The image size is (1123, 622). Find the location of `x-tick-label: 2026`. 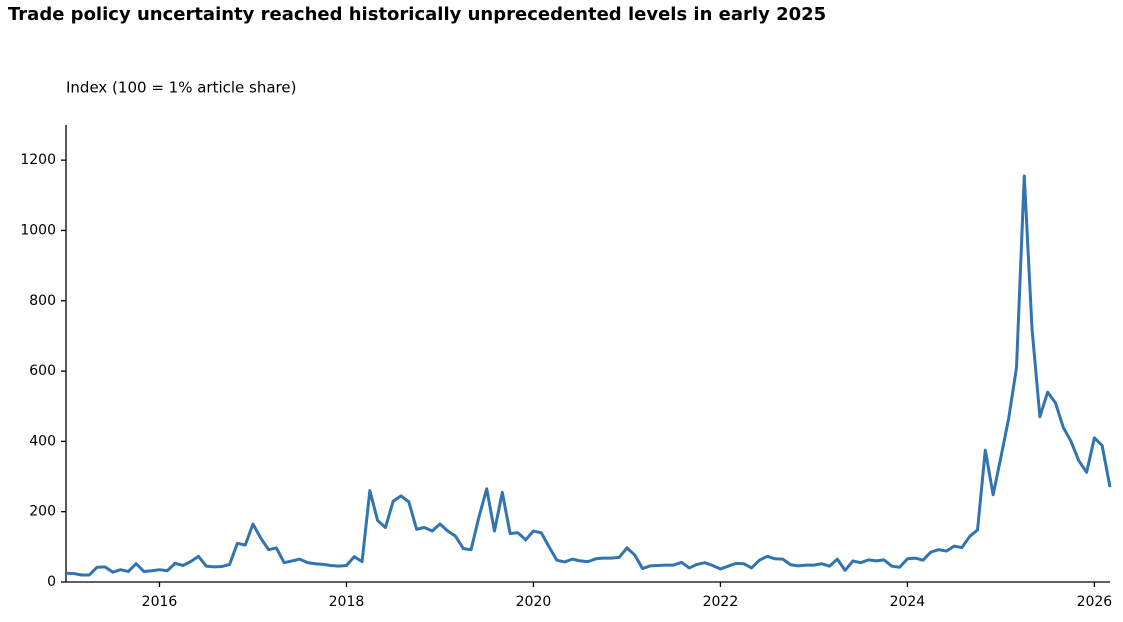

x-tick-label: 2026 is located at coordinates (1095, 602).